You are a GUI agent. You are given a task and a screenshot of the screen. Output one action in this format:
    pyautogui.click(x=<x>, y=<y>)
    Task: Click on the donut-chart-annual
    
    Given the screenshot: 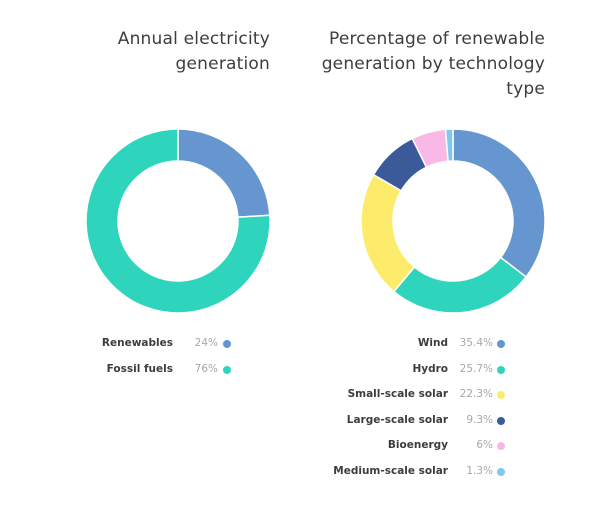 What is the action you would take?
    pyautogui.click(x=178, y=221)
    